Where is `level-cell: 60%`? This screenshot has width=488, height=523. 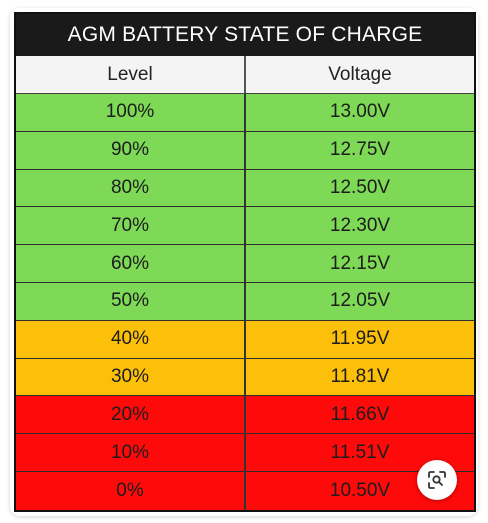 level-cell: 60% is located at coordinates (131, 263).